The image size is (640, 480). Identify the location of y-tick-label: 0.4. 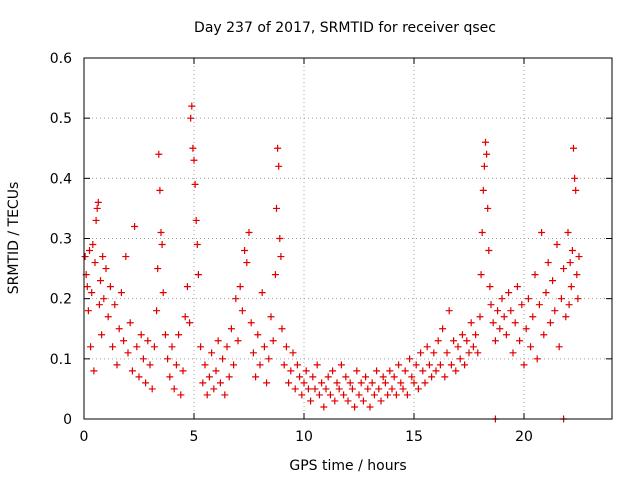
(61, 179).